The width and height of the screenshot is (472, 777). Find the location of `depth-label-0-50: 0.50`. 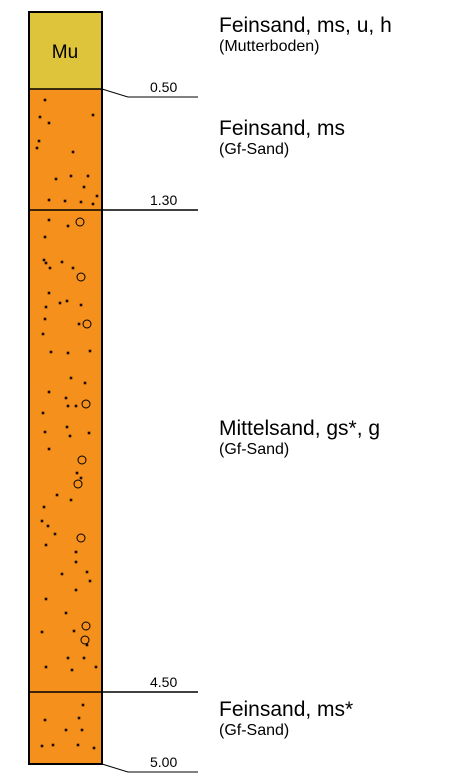

depth-label-0-50: 0.50 is located at coordinates (164, 87).